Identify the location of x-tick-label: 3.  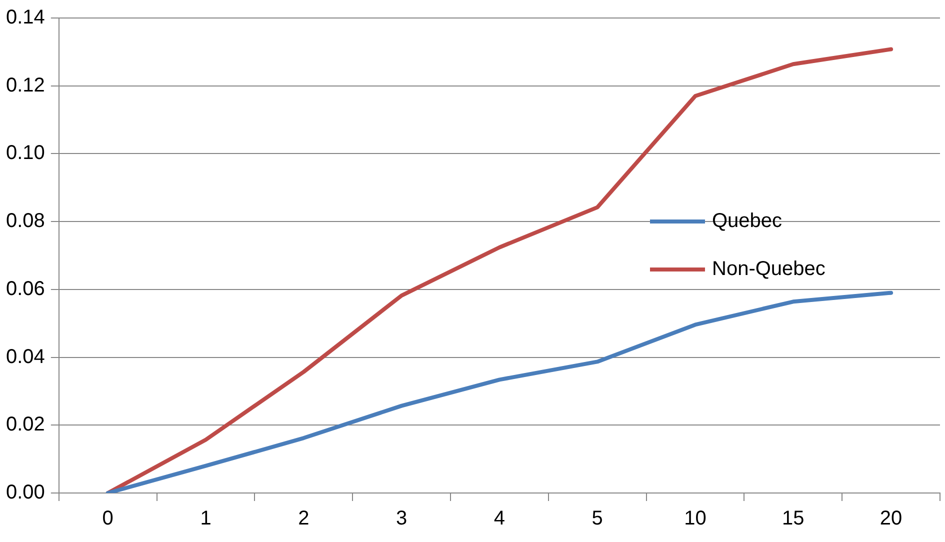
(402, 519).